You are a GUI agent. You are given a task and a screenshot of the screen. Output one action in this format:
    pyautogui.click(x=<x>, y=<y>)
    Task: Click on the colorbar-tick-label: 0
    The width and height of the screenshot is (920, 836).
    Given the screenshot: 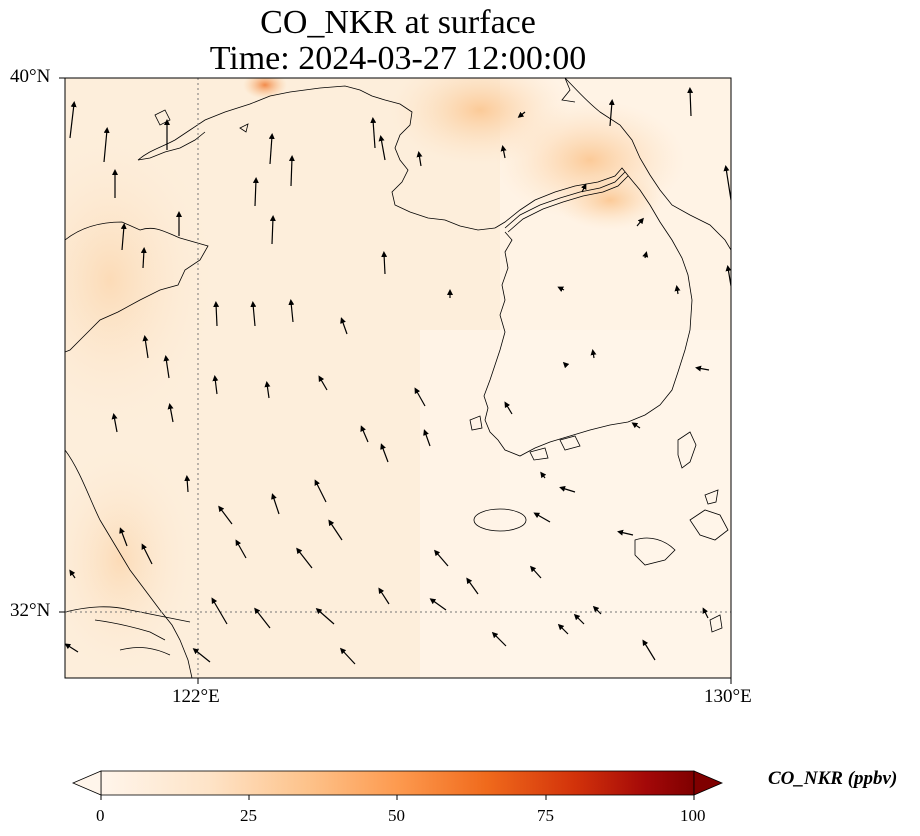 What is the action you would take?
    pyautogui.click(x=100, y=815)
    